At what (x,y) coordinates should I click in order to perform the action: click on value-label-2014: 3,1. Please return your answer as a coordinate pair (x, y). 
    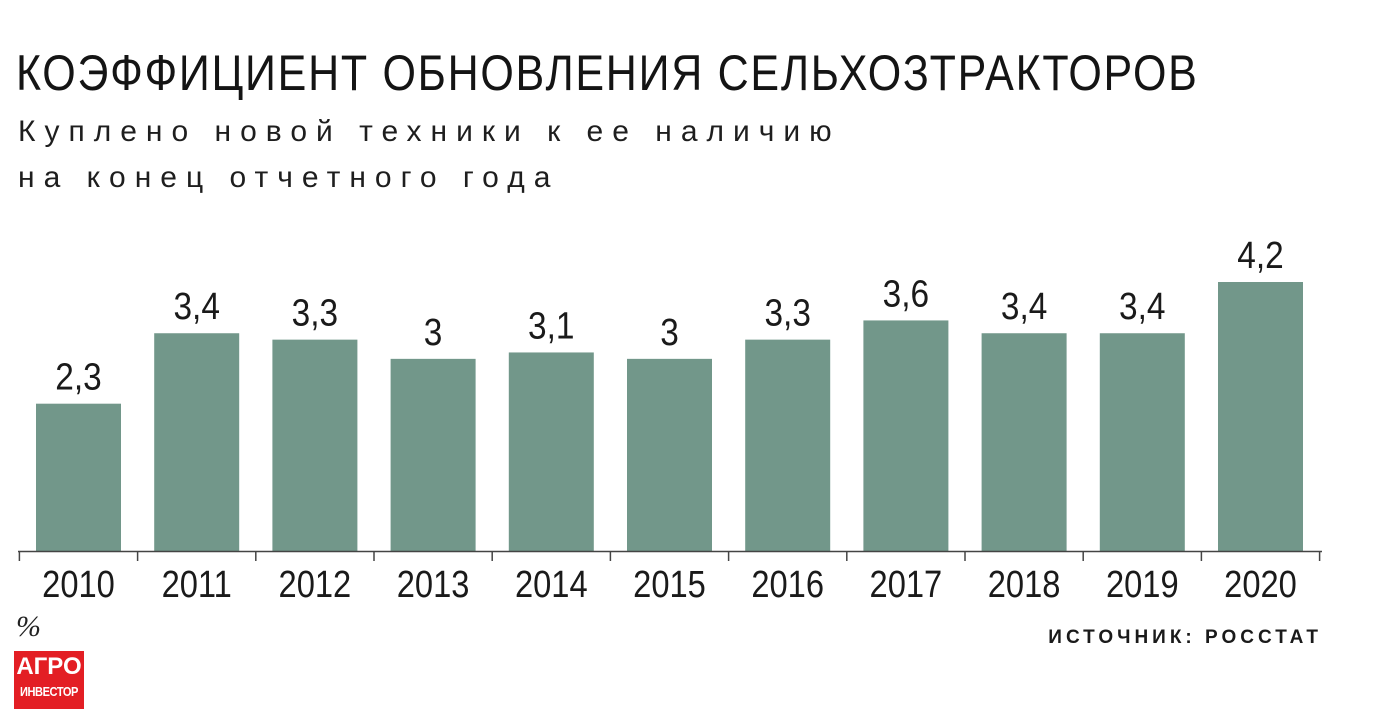
    Looking at the image, I should click on (551, 325).